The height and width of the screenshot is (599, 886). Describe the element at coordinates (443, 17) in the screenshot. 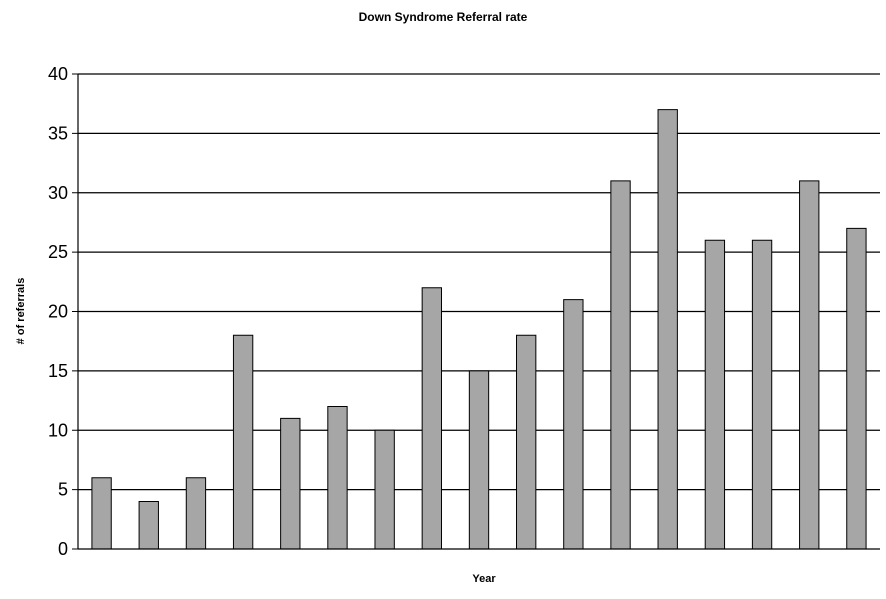

I see `chart-title: Down Syndrome Referral rate` at that location.